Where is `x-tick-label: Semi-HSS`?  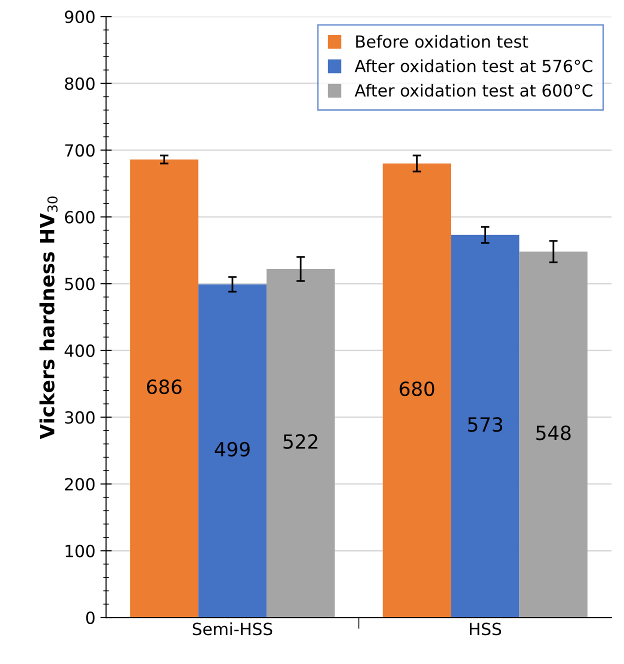 x-tick-label: Semi-HSS is located at coordinates (232, 629).